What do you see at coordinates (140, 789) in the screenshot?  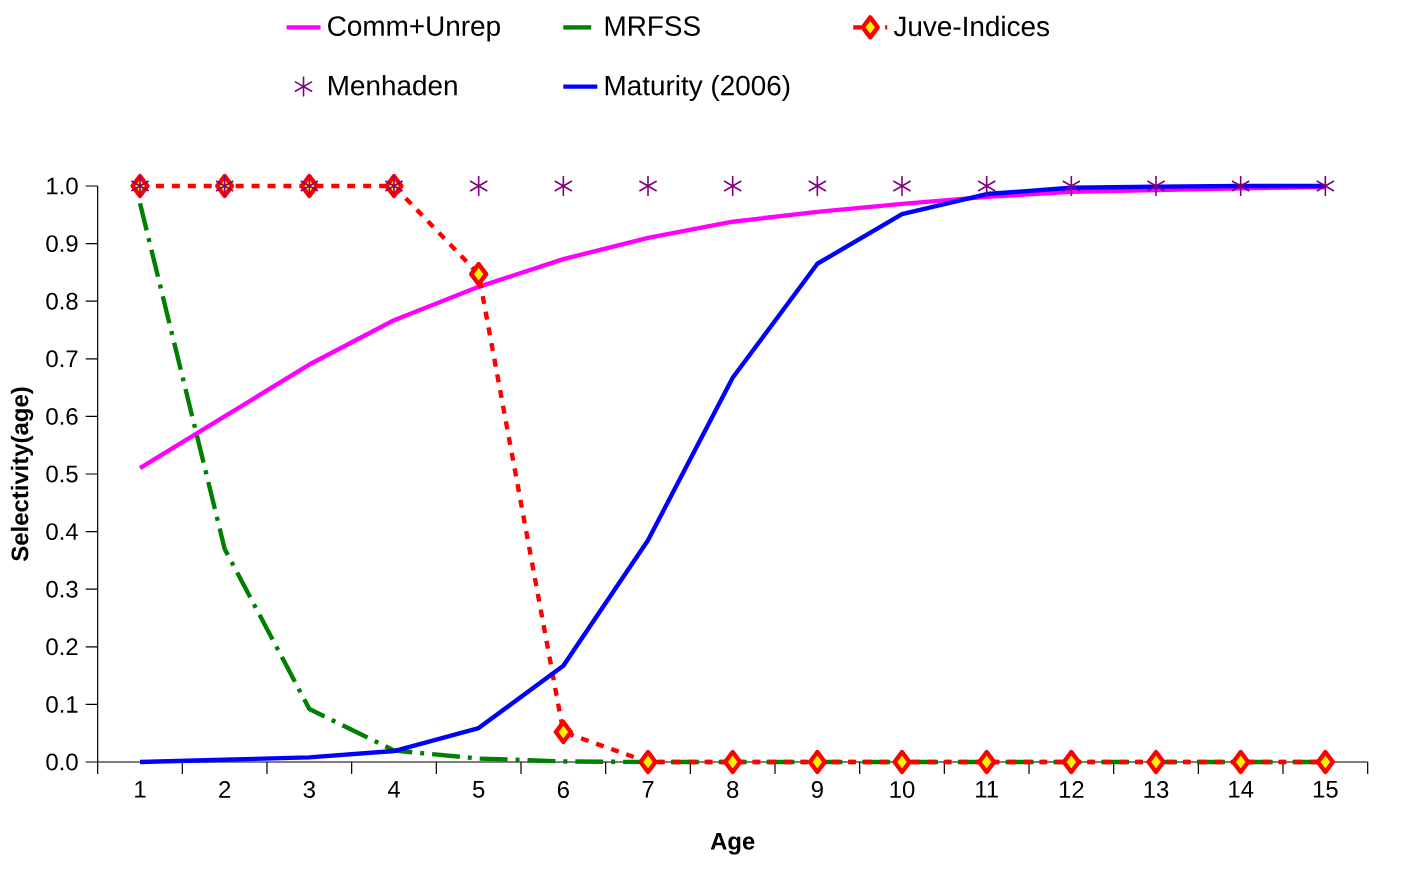 I see `x-tick-label: 1` at bounding box center [140, 789].